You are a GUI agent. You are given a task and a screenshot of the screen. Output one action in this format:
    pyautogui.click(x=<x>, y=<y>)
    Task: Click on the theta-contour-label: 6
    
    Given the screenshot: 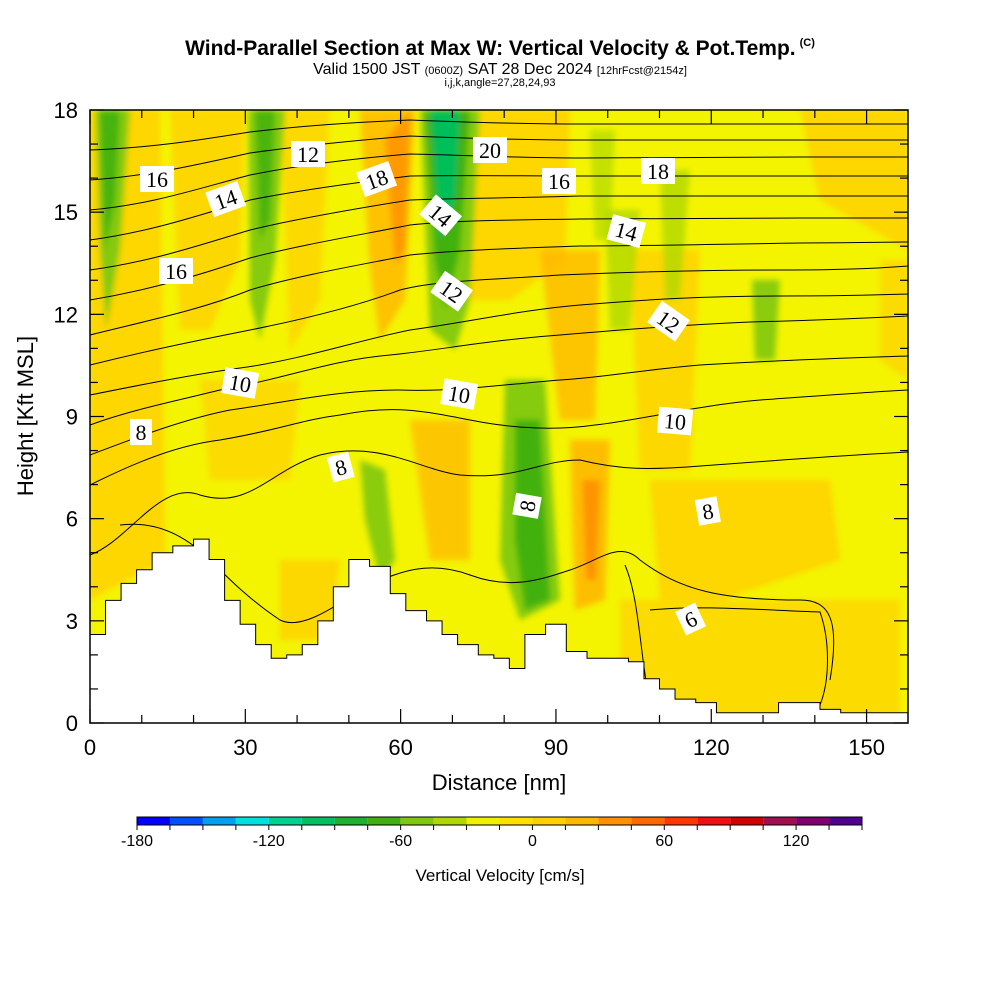 What is the action you would take?
    pyautogui.click(x=691, y=619)
    